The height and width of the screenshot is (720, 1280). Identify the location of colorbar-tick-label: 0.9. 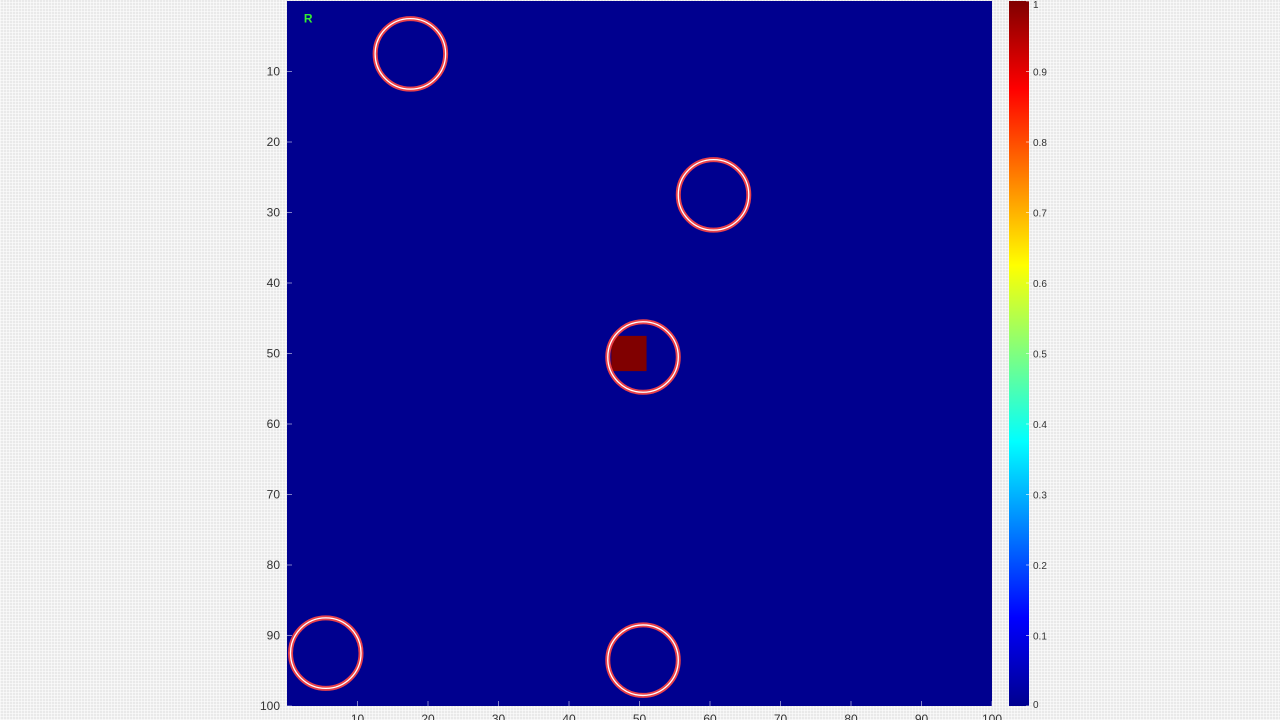
(1040, 73).